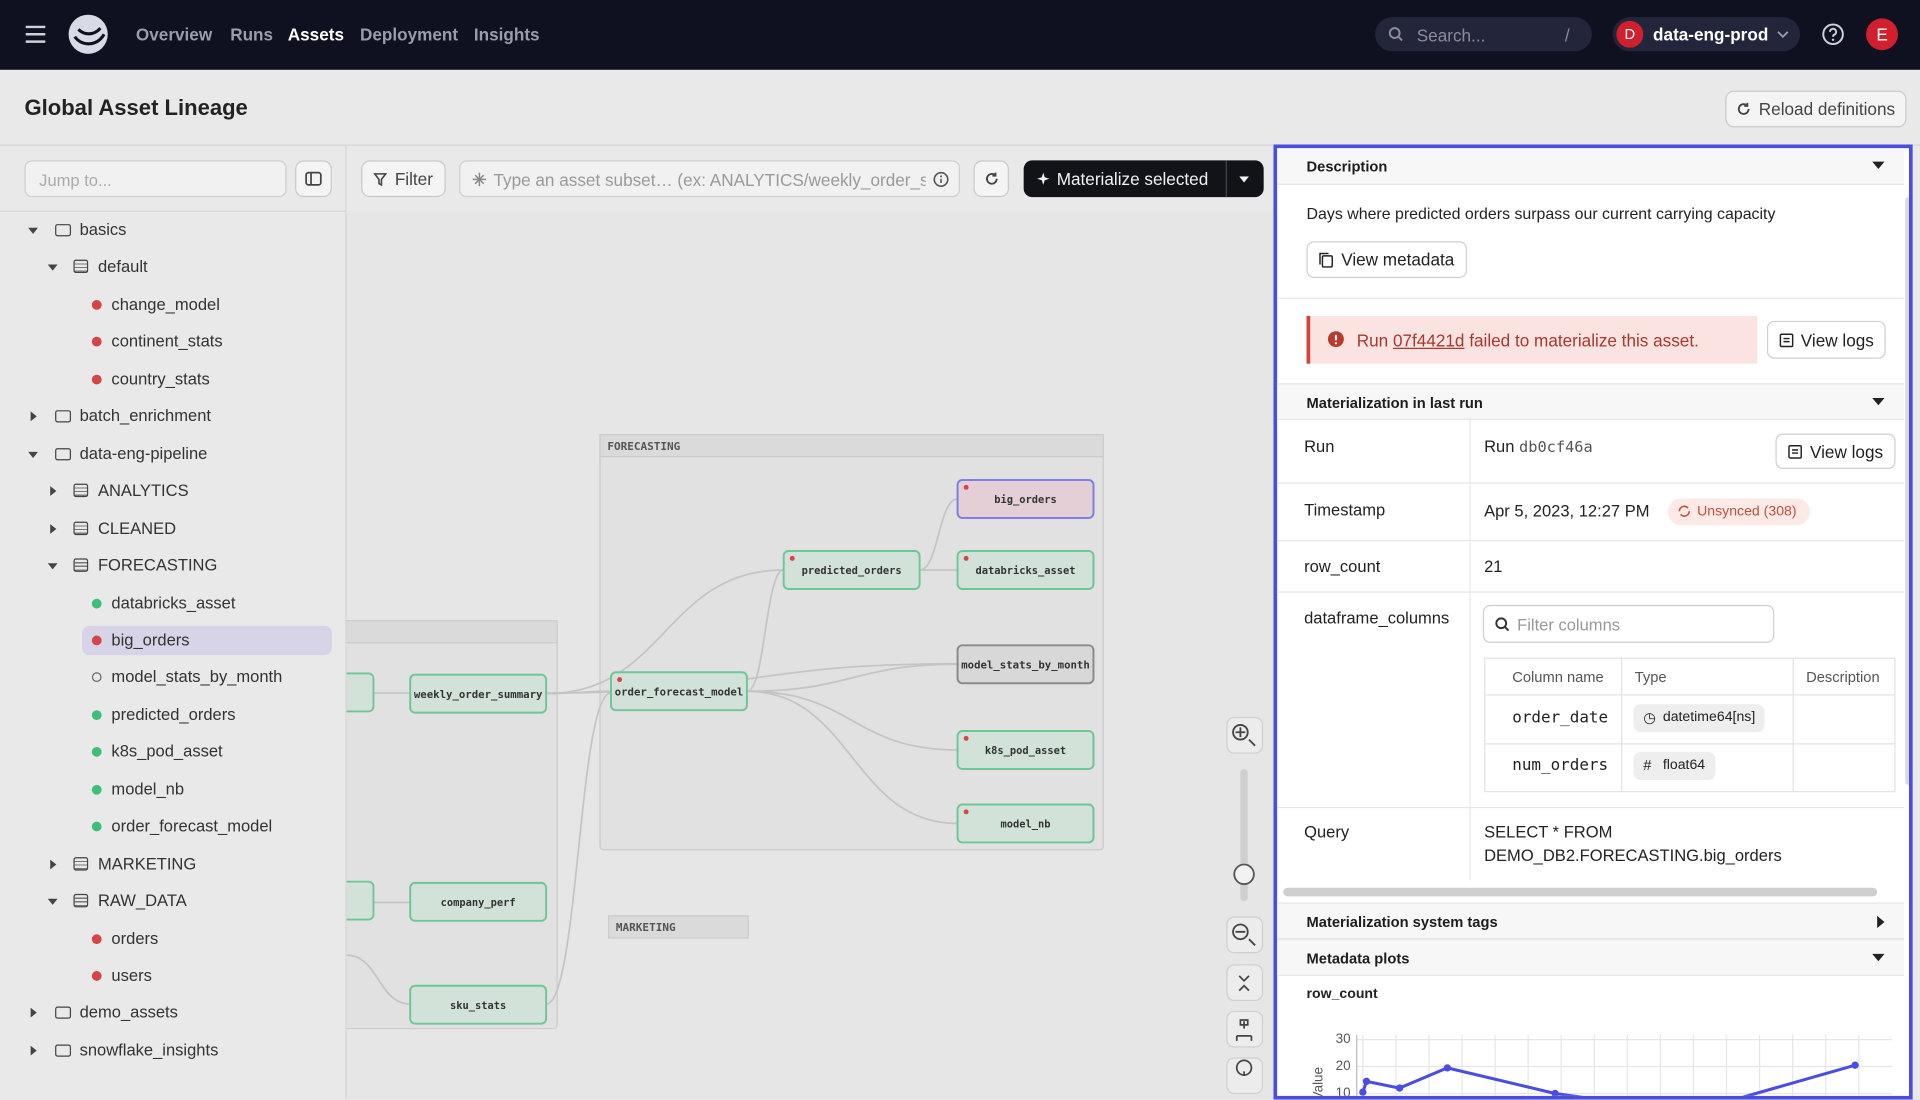  I want to click on asset-label: big_orders, so click(150, 640).